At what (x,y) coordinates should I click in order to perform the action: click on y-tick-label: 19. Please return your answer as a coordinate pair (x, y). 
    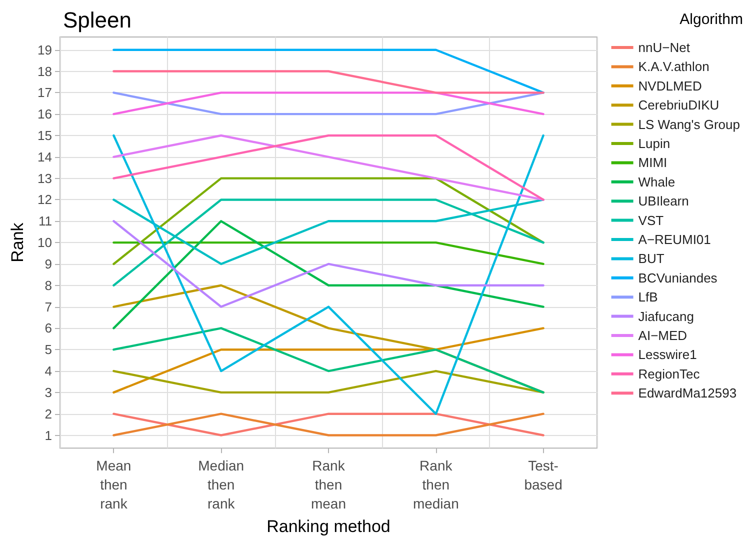
    Looking at the image, I should click on (45, 50).